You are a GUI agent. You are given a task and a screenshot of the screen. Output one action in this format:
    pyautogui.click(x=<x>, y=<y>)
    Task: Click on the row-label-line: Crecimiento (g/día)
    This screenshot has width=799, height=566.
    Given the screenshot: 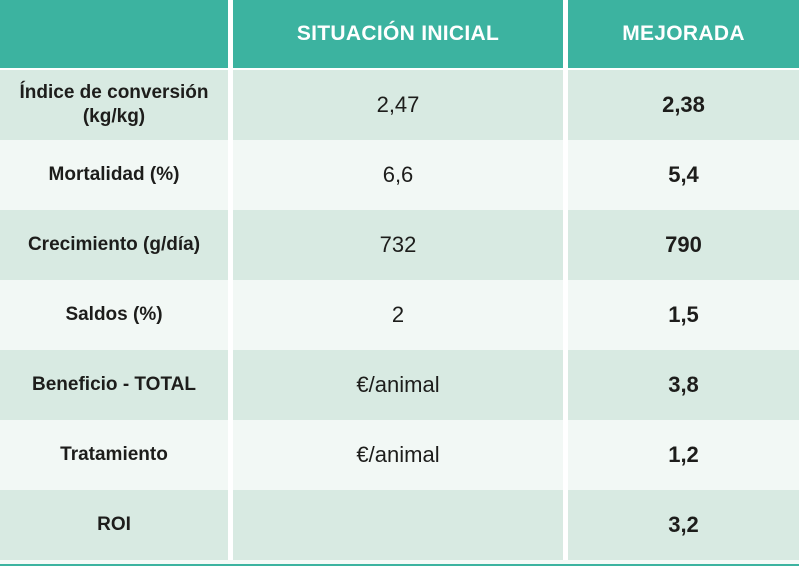 What is the action you would take?
    pyautogui.click(x=114, y=245)
    